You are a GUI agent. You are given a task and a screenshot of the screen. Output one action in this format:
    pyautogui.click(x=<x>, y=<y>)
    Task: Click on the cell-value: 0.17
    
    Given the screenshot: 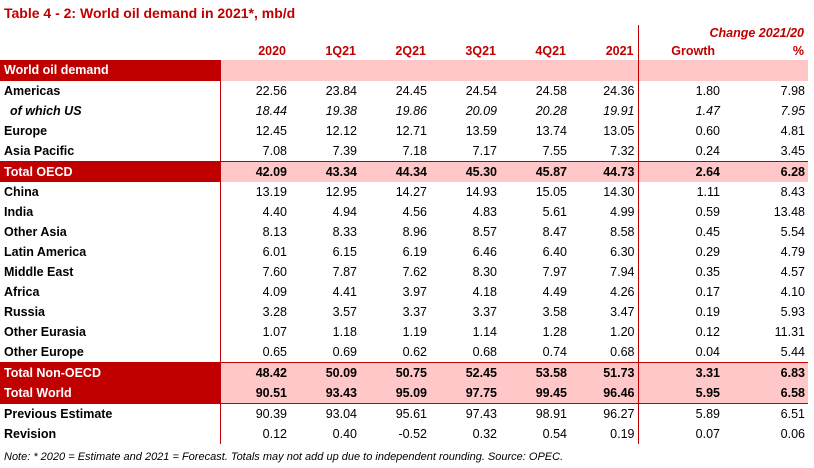 What is the action you would take?
    pyautogui.click(x=707, y=292)
    